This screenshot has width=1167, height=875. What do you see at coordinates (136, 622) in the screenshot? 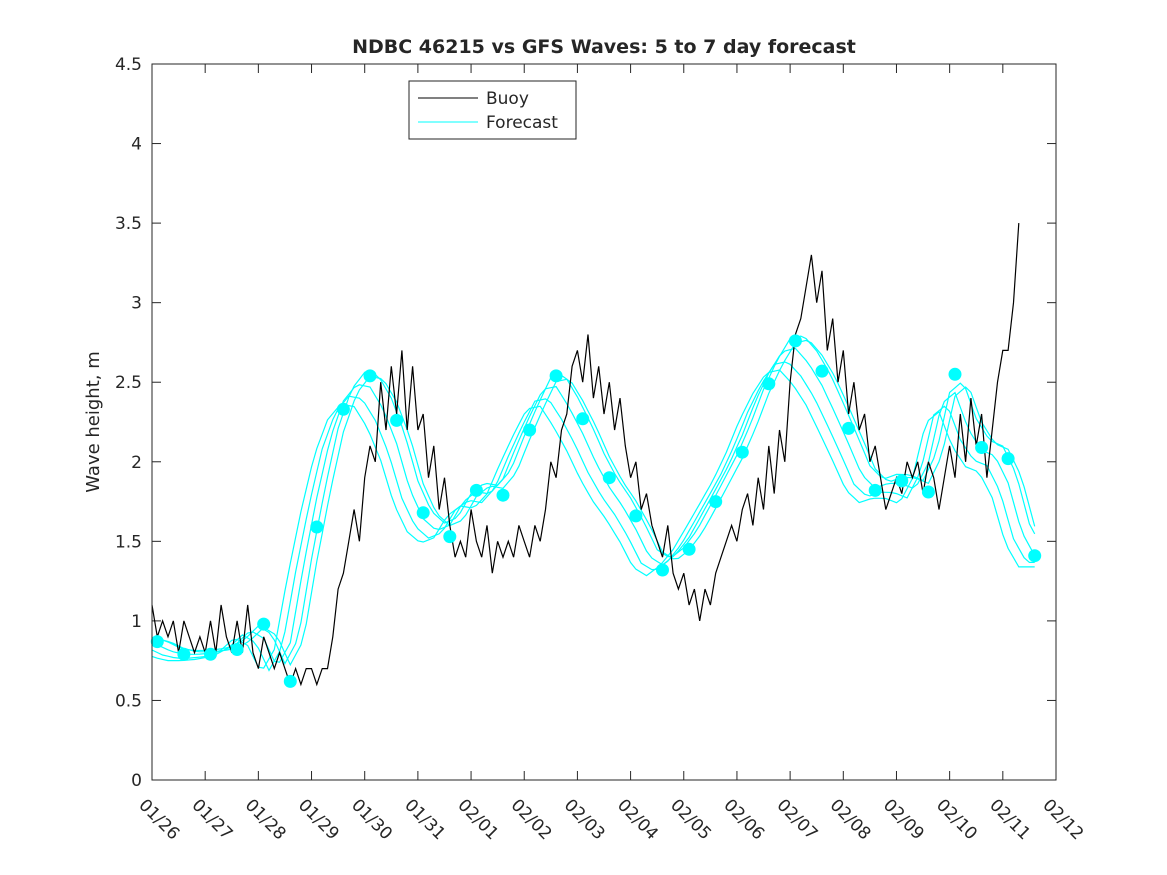
I see `y-tick-label: 1` at bounding box center [136, 622].